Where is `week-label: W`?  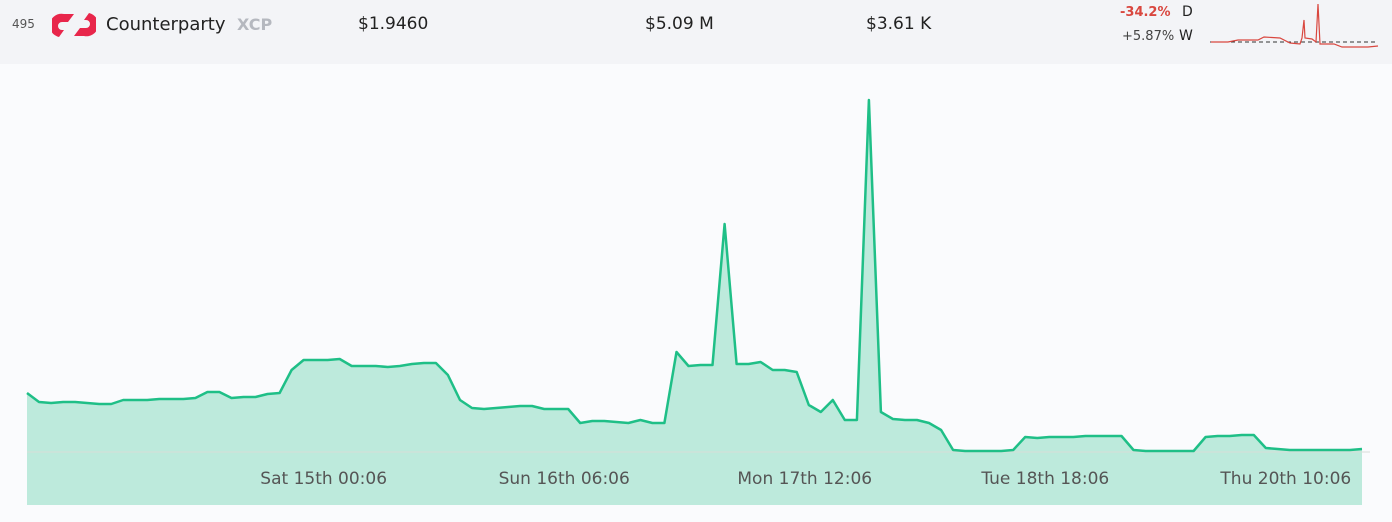
week-label: W is located at coordinates (1186, 36).